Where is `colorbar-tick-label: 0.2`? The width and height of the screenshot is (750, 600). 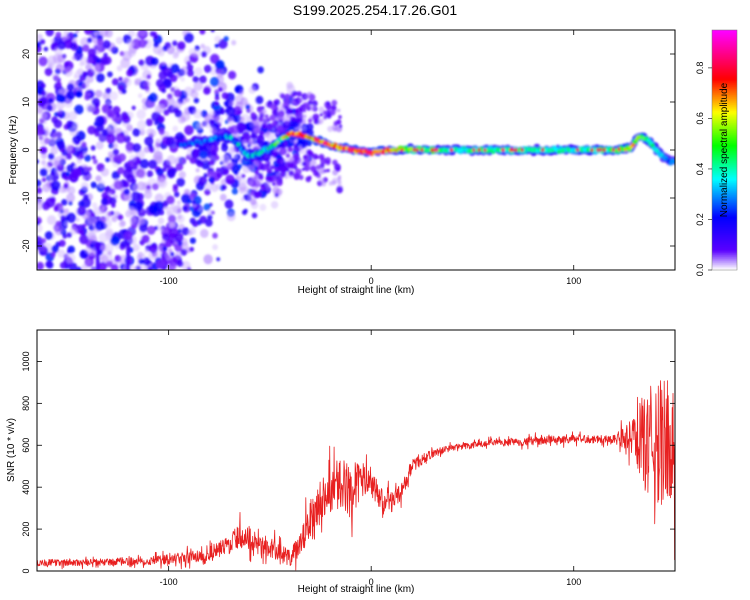
colorbar-tick-label: 0.2 is located at coordinates (700, 219).